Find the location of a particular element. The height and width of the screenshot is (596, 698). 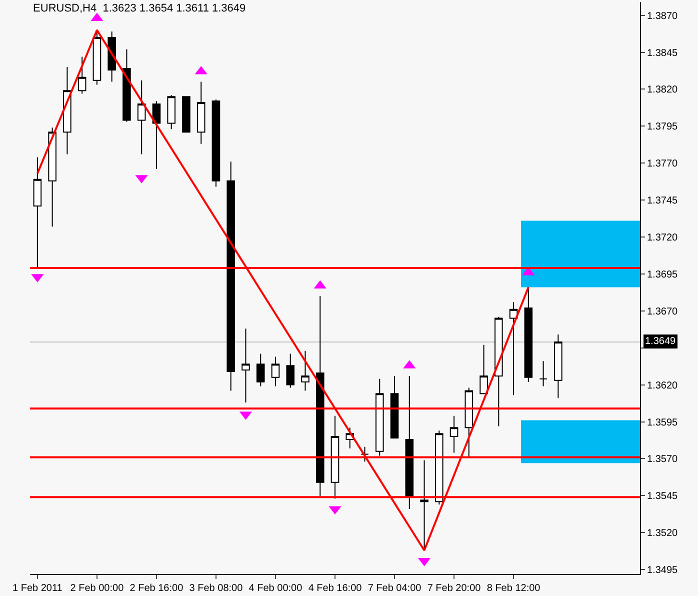

x-tick-label: 8 Feb 12:00 is located at coordinates (513, 588).